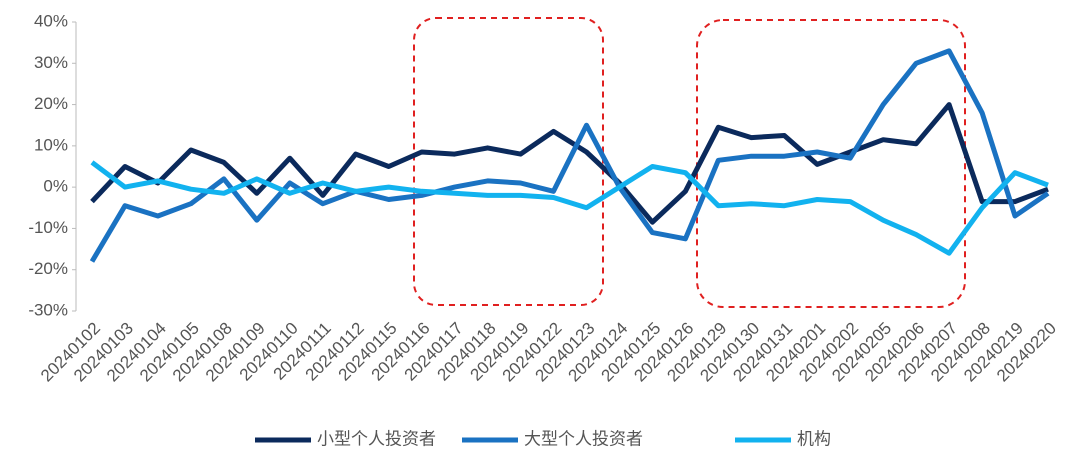  I want to click on y-tick-label: 20%, so click(51, 103).